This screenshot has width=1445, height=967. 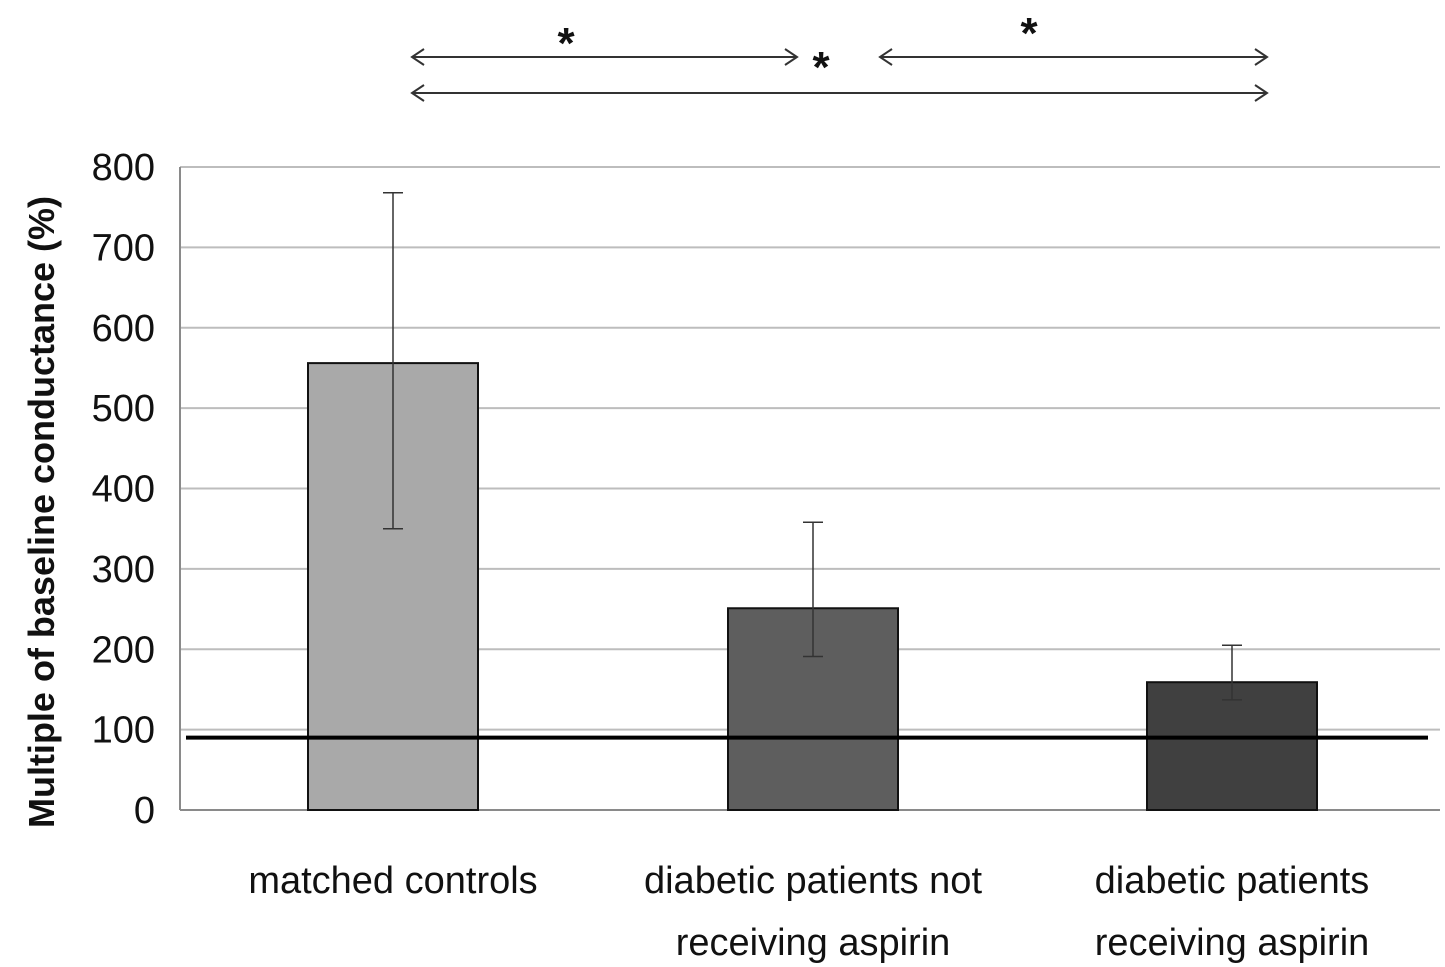 I want to click on y-axis-label: Multiple of baseline conductance (%), so click(x=41, y=512).